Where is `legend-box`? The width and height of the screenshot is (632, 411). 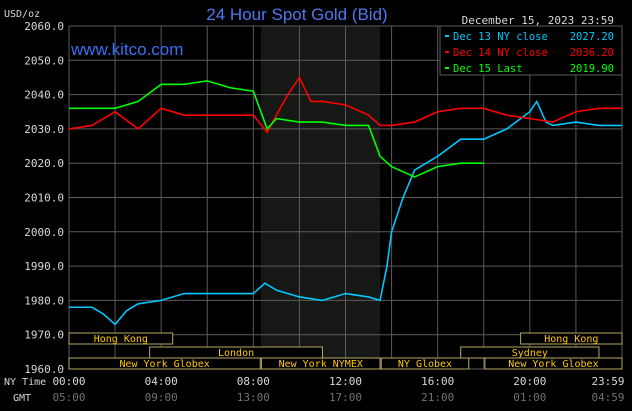 legend-box is located at coordinates (531, 50).